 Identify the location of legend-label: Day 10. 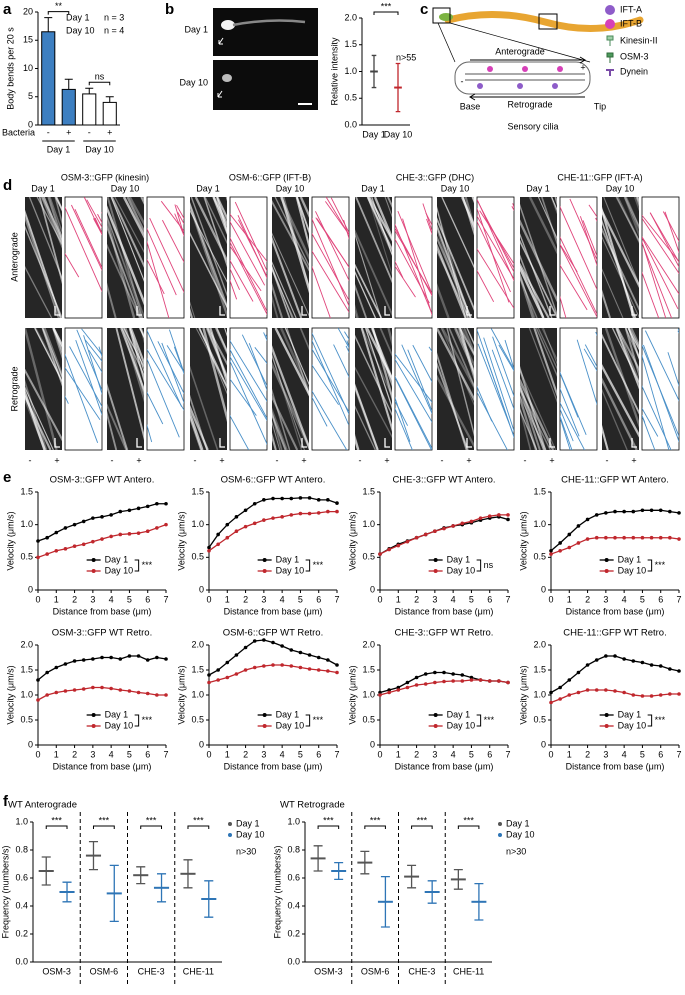
(250, 834).